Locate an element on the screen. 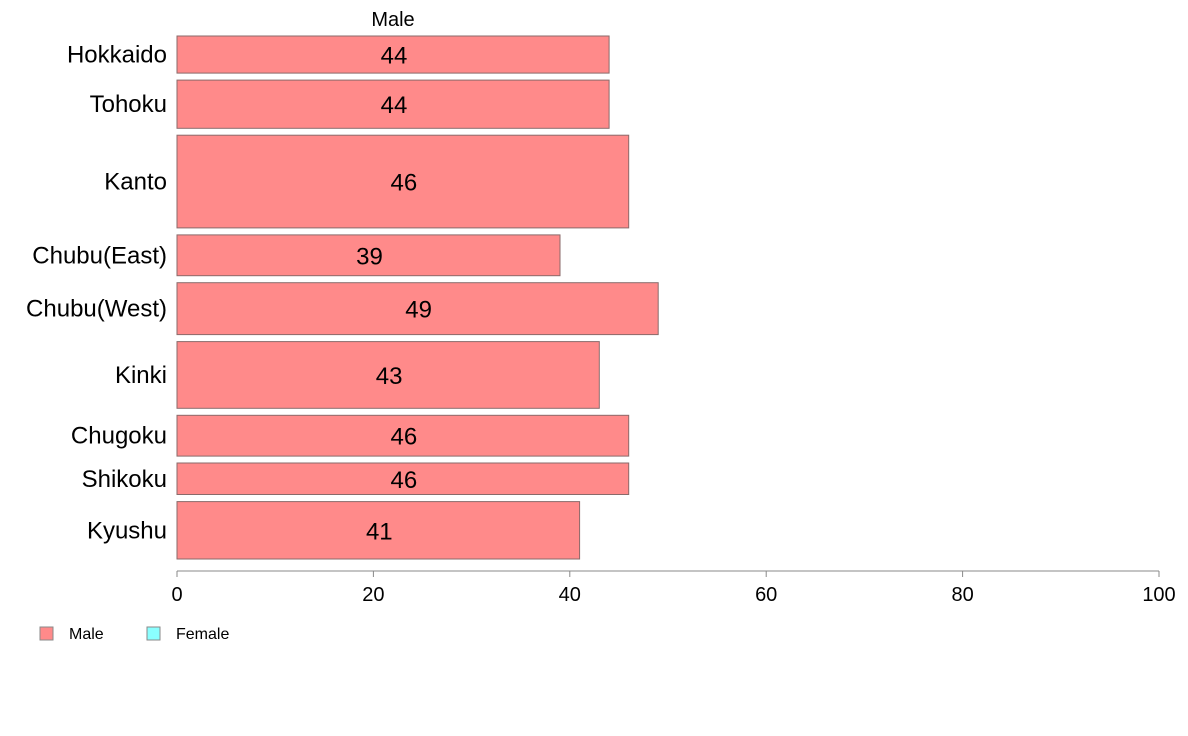 This screenshot has height=736, width=1188. x-axis: 0 20 40 60 80 100 is located at coordinates (673, 588).